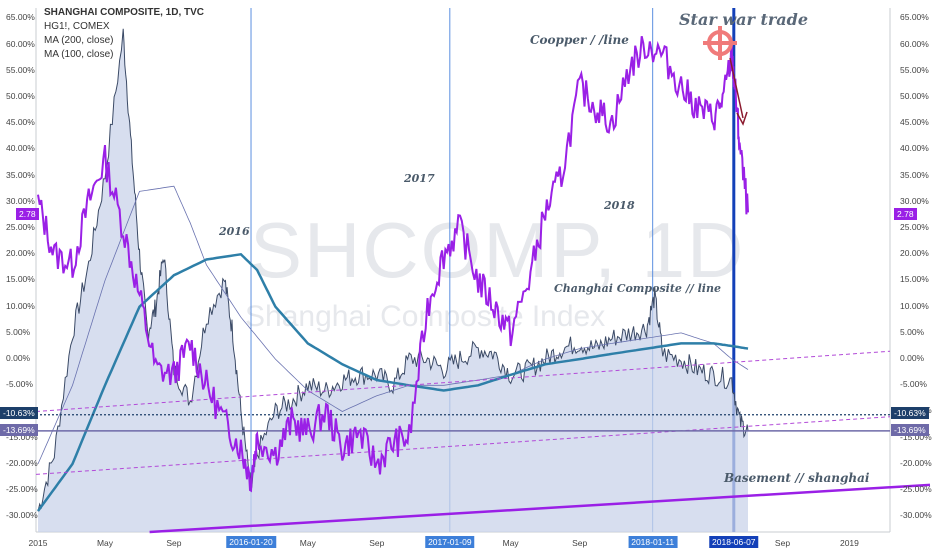 The height and width of the screenshot is (550, 932). Describe the element at coordinates (20, 122) in the screenshot. I see `y-tick-l-4: 45.00%` at that location.